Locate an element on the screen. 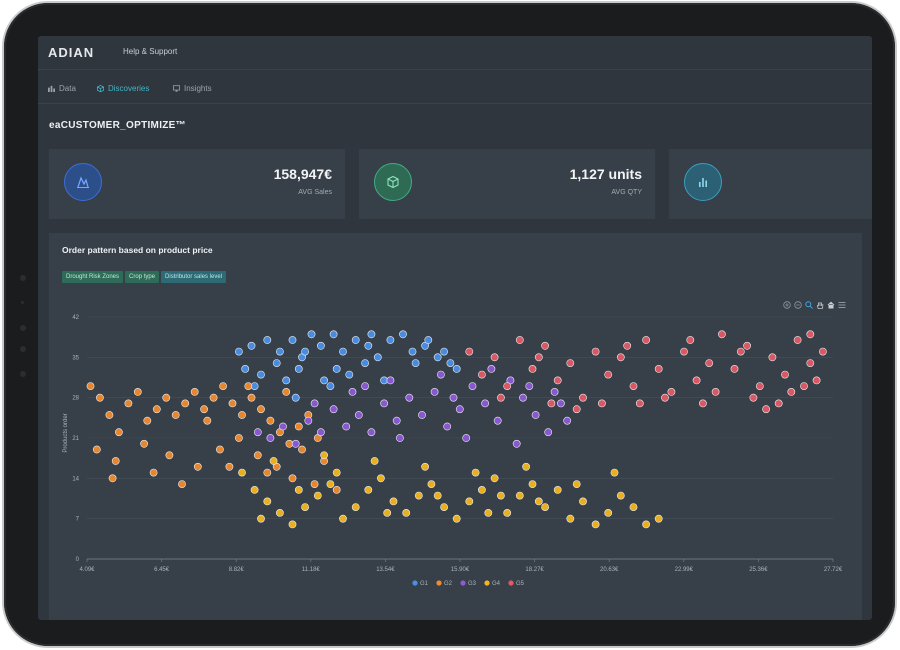 The image size is (900, 650). zoom-out-icon is located at coordinates (798, 305).